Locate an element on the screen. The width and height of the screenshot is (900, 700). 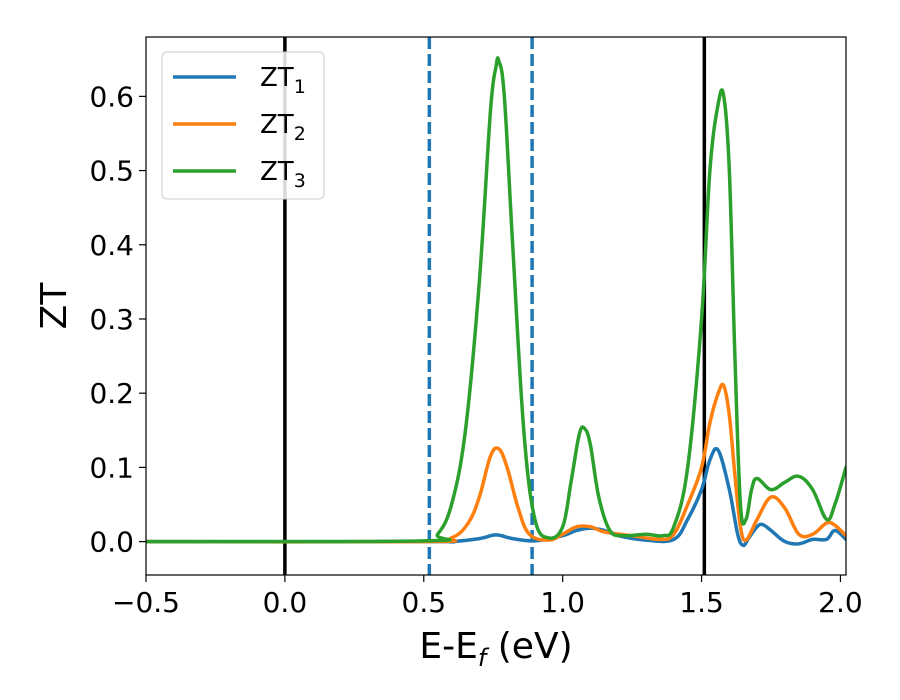
legend-box is located at coordinates (243, 125).